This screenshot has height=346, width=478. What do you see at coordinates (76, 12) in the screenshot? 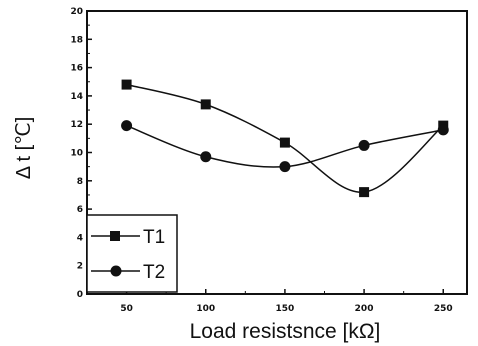
I see `y-tick-label: 20` at bounding box center [76, 12].